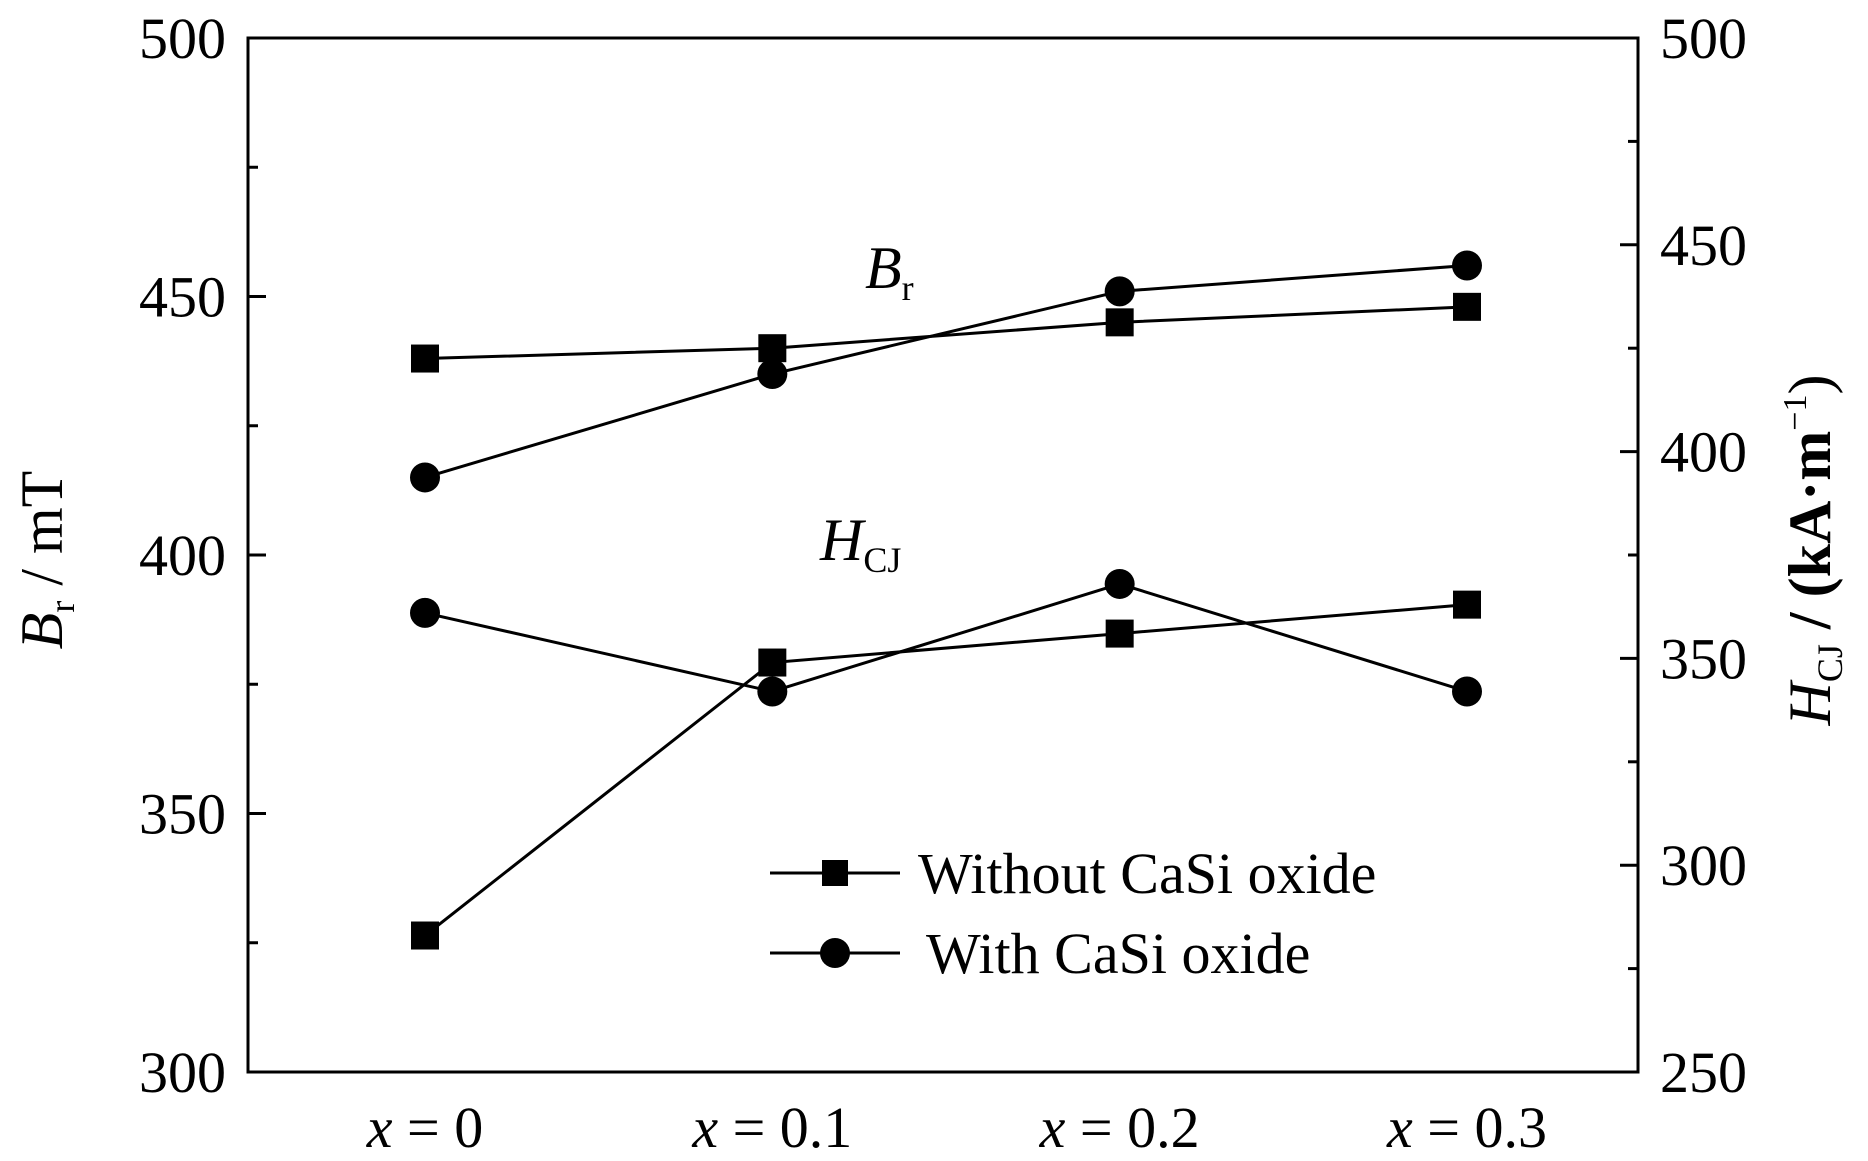  I want to click on left-axis-title: Br / mT, so click(45, 560).